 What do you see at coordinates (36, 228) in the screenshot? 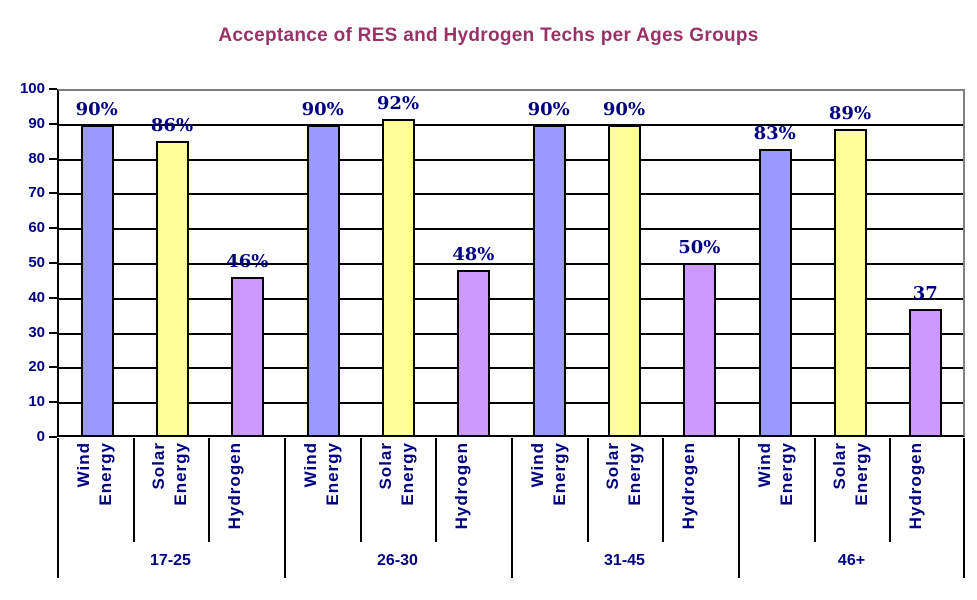
I see `y-axis-label-60: 60` at bounding box center [36, 228].